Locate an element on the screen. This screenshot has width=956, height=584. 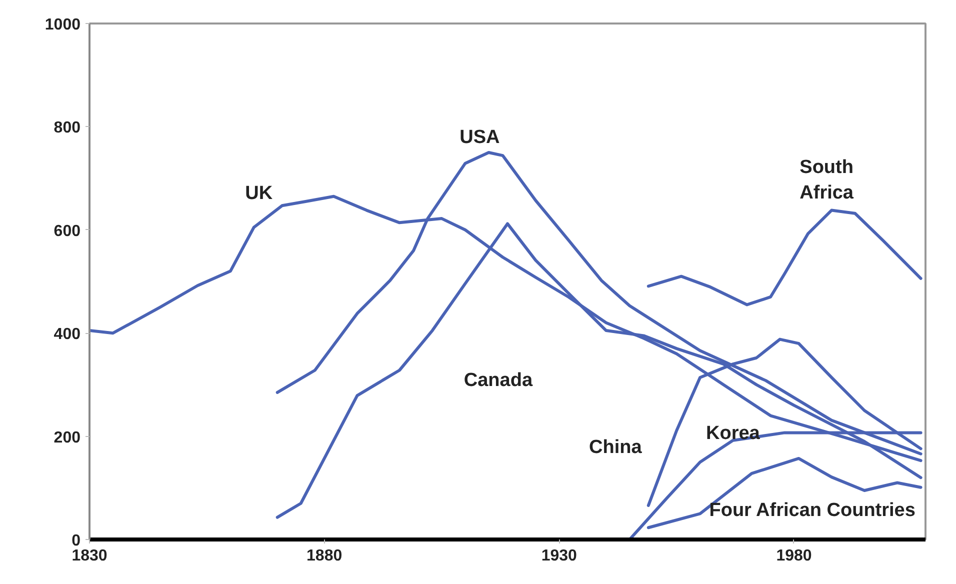
series-label: South Africa is located at coordinates (827, 180).